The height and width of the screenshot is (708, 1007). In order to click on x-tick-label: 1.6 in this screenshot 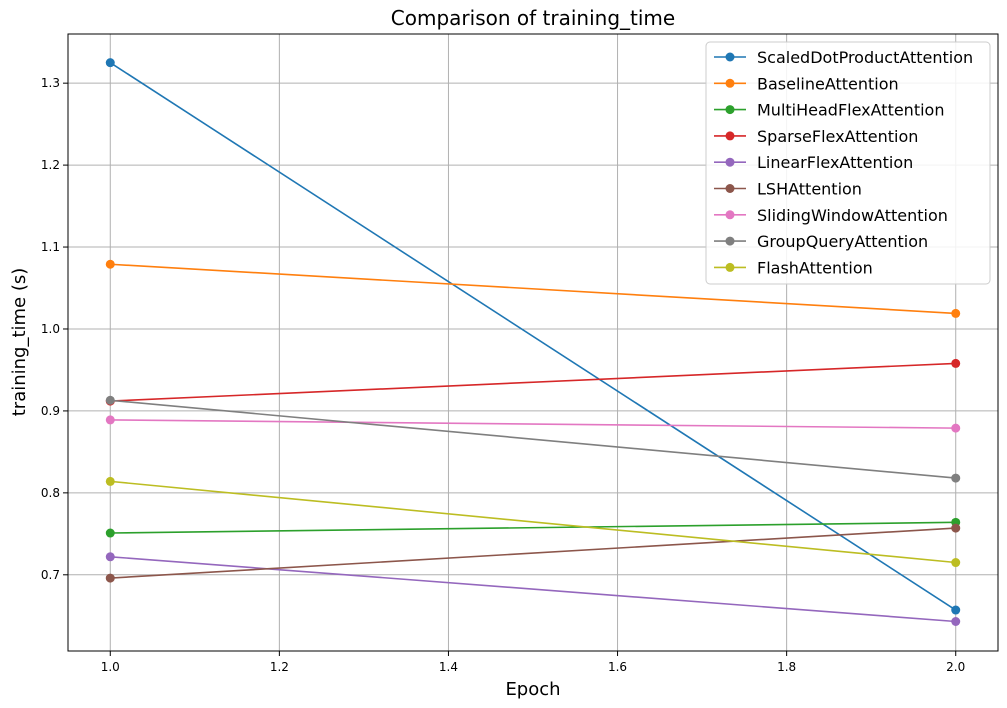, I will do `click(617, 667)`.